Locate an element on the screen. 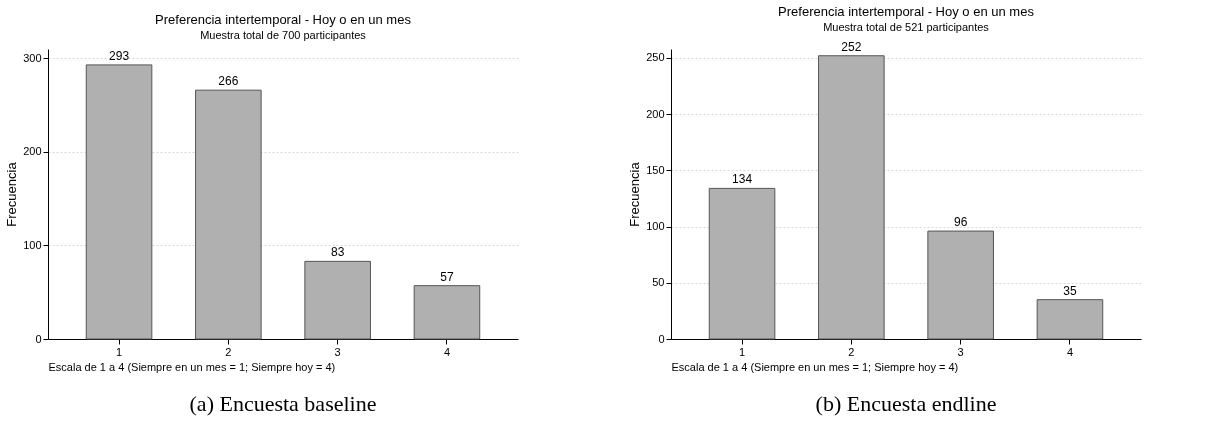 Image resolution: width=1213 pixels, height=433 pixels. y-tick-label: 250 is located at coordinates (655, 57).